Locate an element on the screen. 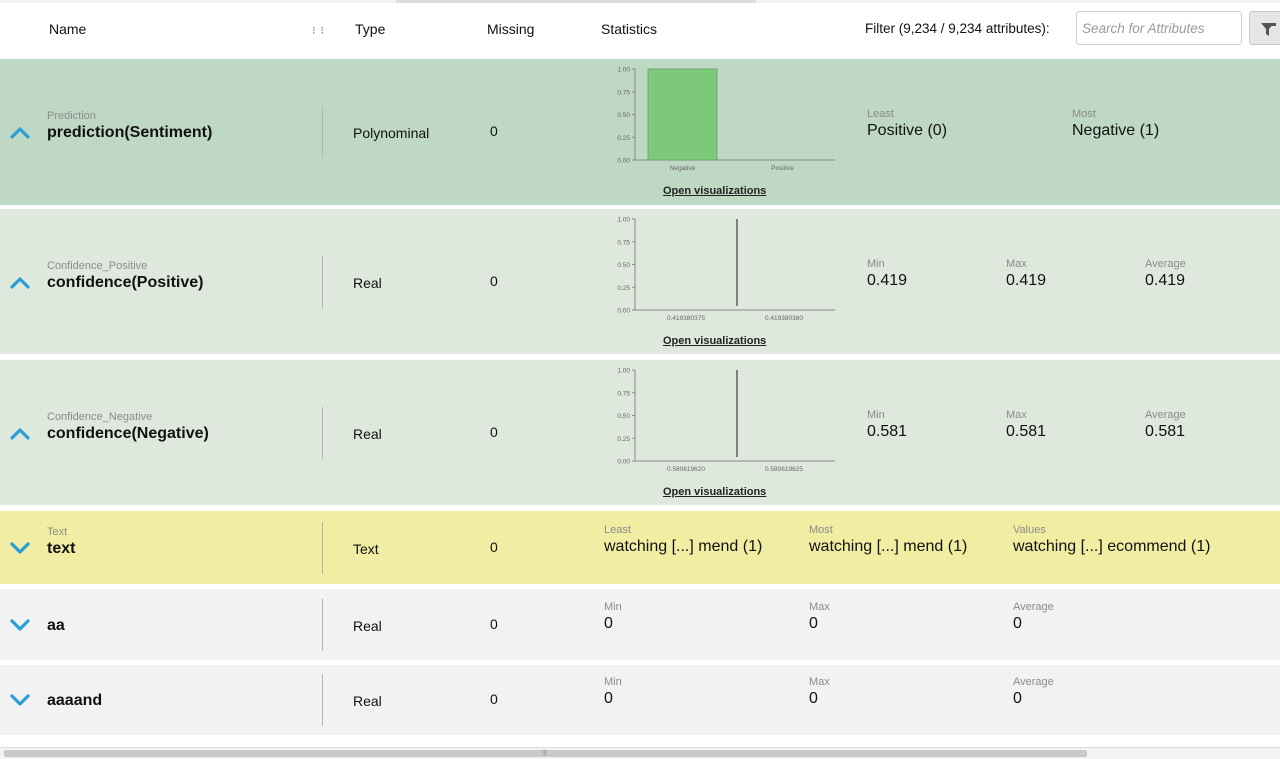 This screenshot has height=759, width=1280. stat-least: Least Positive (0) is located at coordinates (907, 124).